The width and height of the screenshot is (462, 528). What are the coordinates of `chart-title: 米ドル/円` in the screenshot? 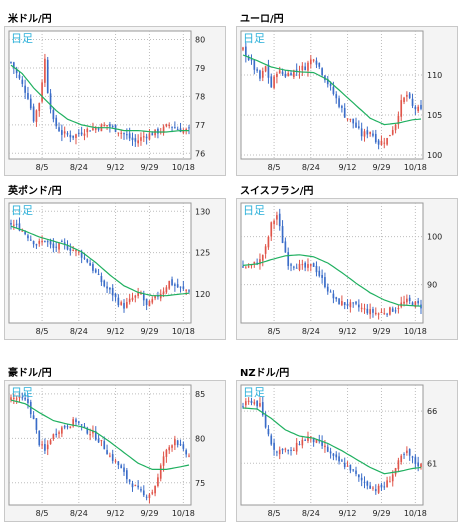 It's located at (30, 19).